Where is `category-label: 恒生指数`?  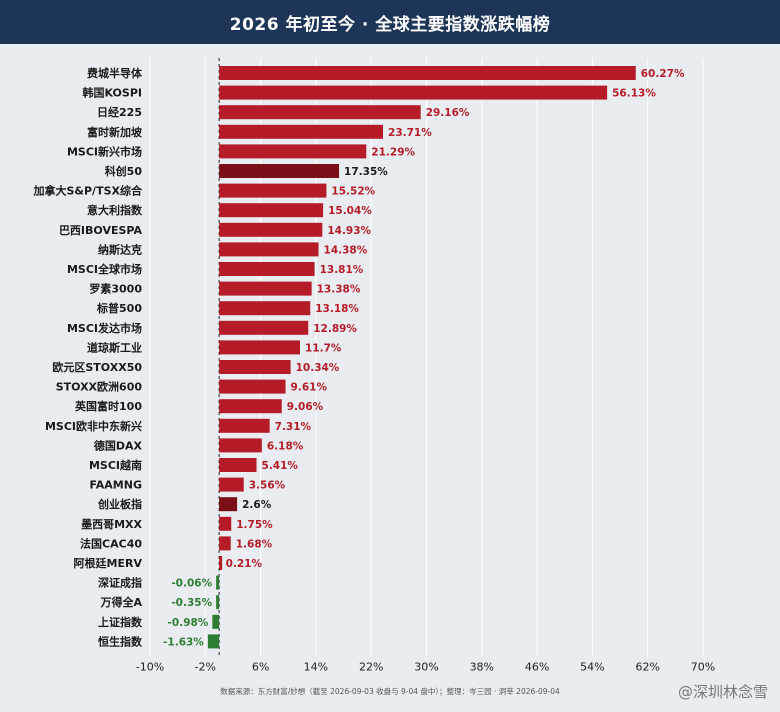 category-label: 恒生指数 is located at coordinates (120, 641).